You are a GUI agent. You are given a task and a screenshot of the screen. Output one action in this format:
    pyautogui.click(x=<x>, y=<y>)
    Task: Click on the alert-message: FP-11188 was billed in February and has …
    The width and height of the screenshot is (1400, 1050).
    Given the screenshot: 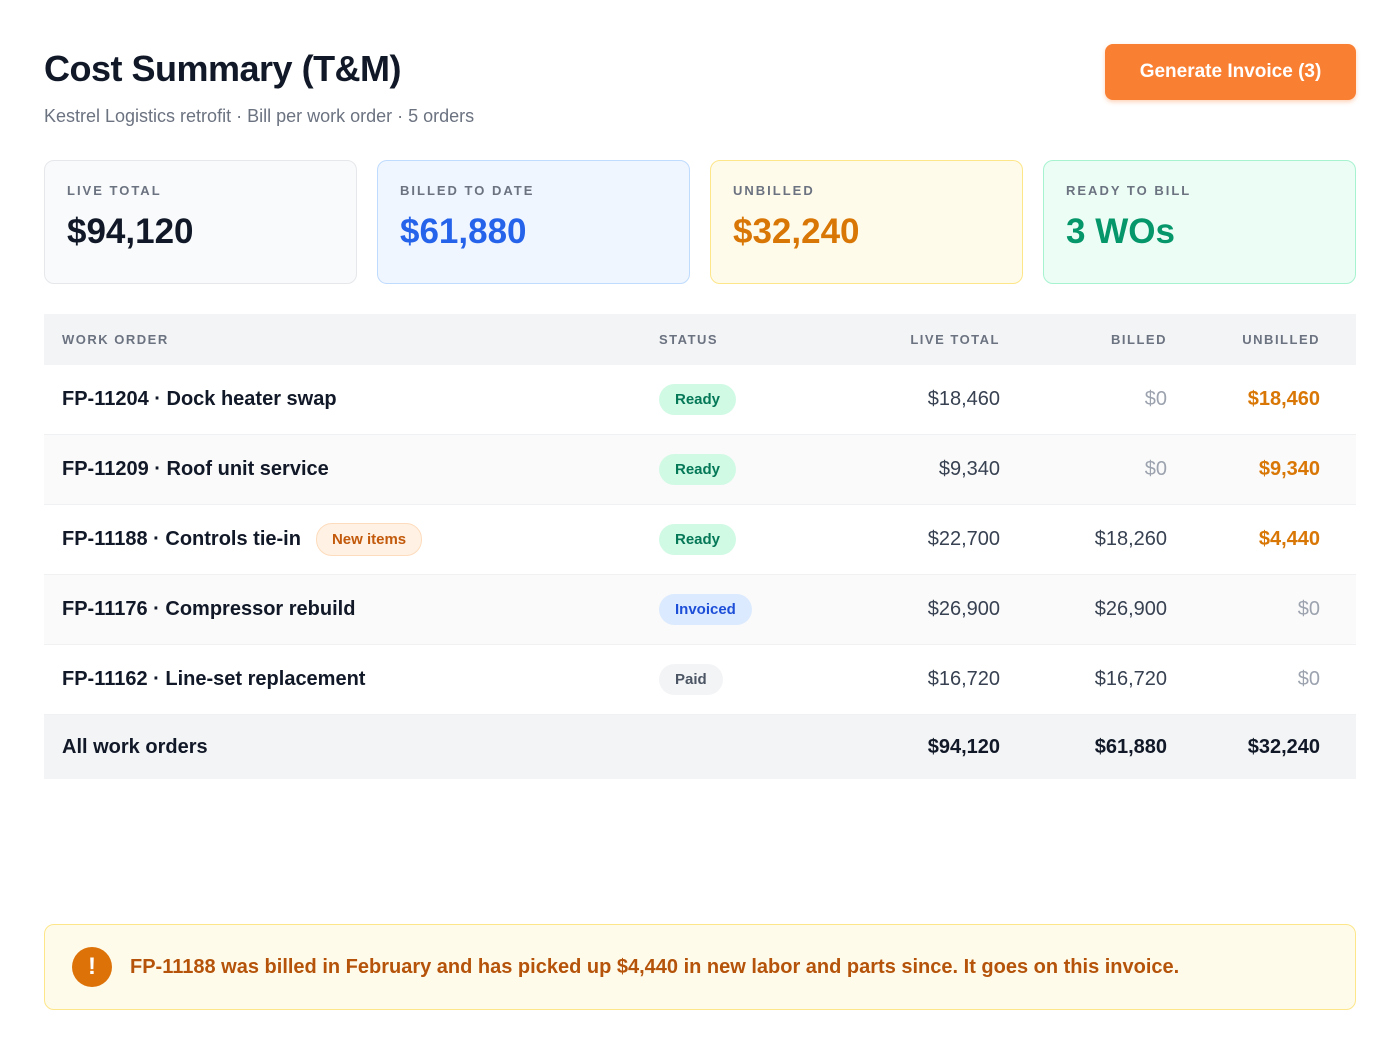 What is the action you would take?
    pyautogui.click(x=655, y=966)
    